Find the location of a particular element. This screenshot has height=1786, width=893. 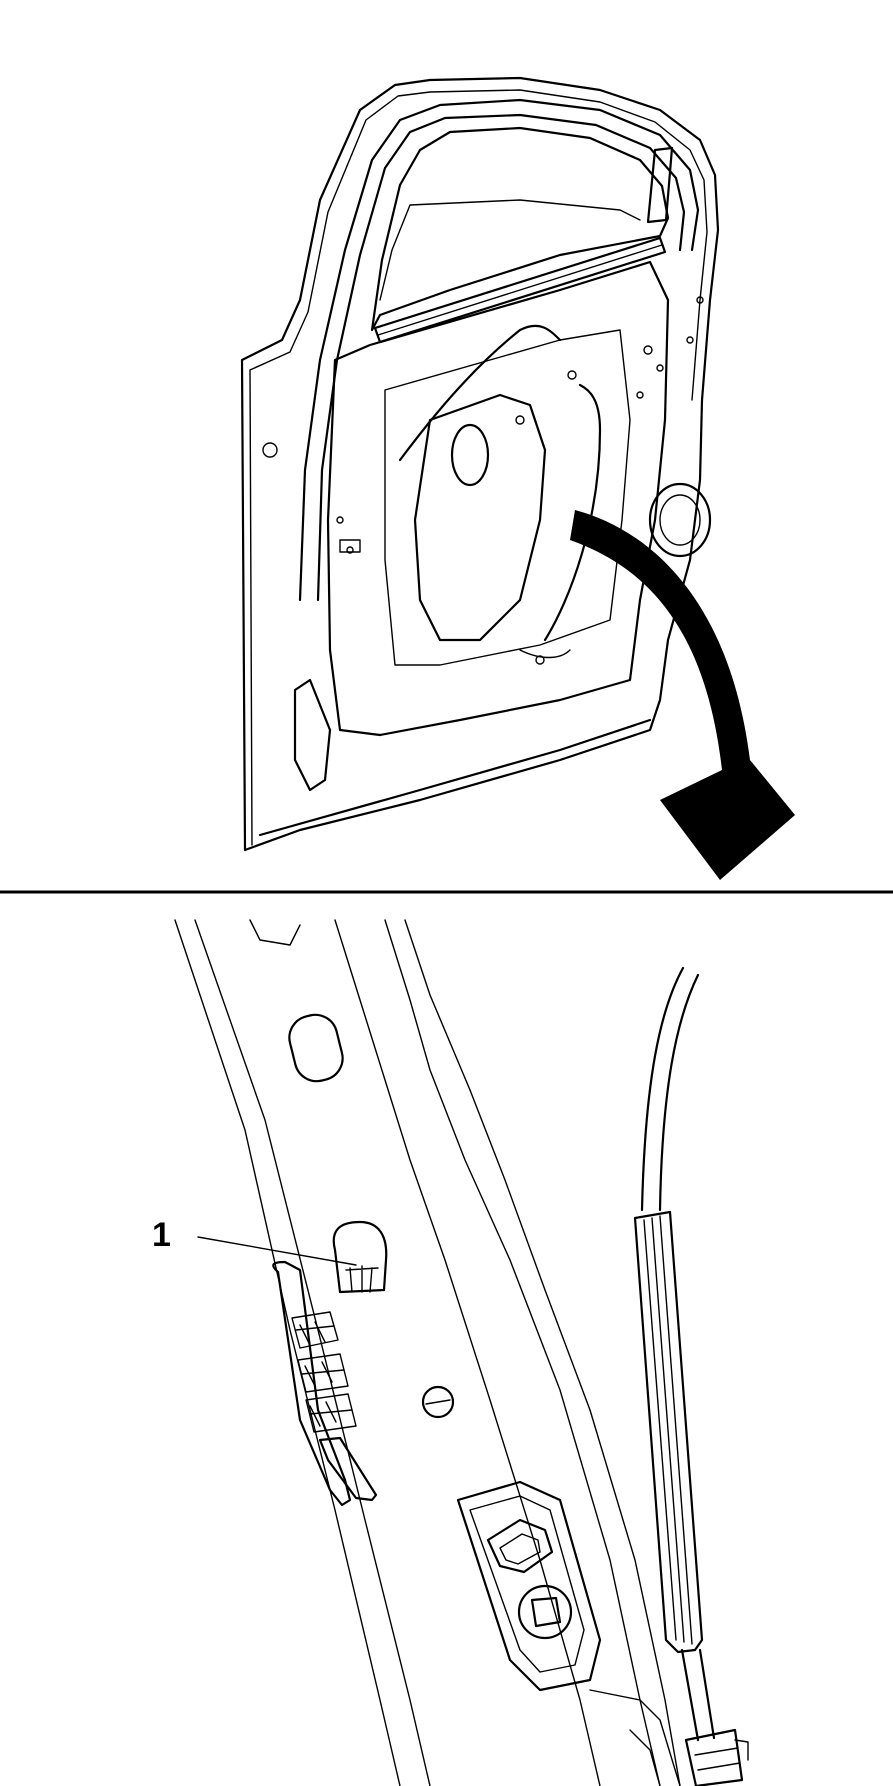

pillar-edge-inner is located at coordinates (467, 1352).